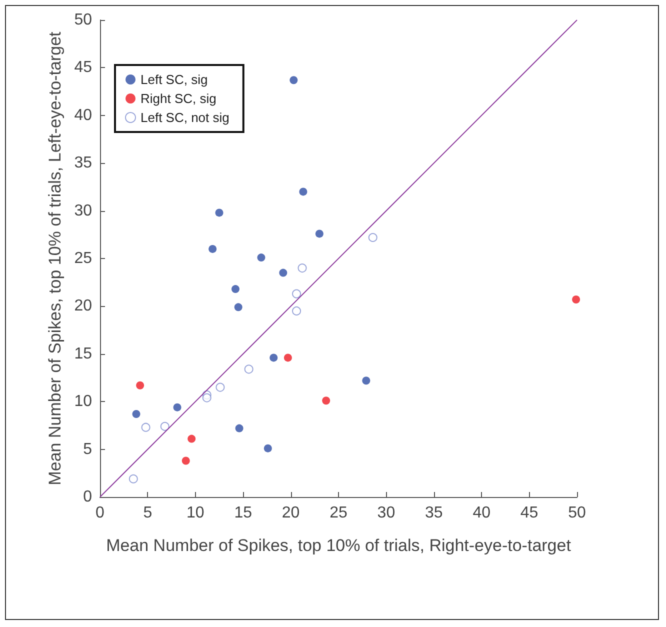  What do you see at coordinates (83, 258) in the screenshot?
I see `y-tick-label: 25` at bounding box center [83, 258].